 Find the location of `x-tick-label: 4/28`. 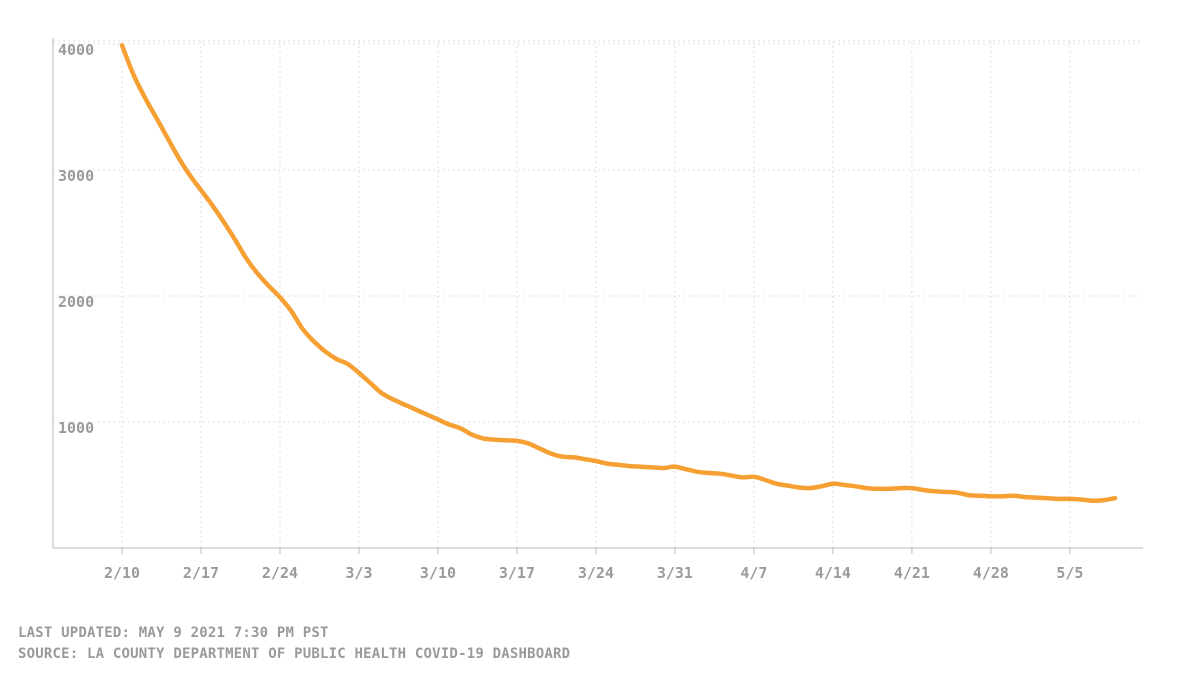

x-tick-label: 4/28 is located at coordinates (991, 573).